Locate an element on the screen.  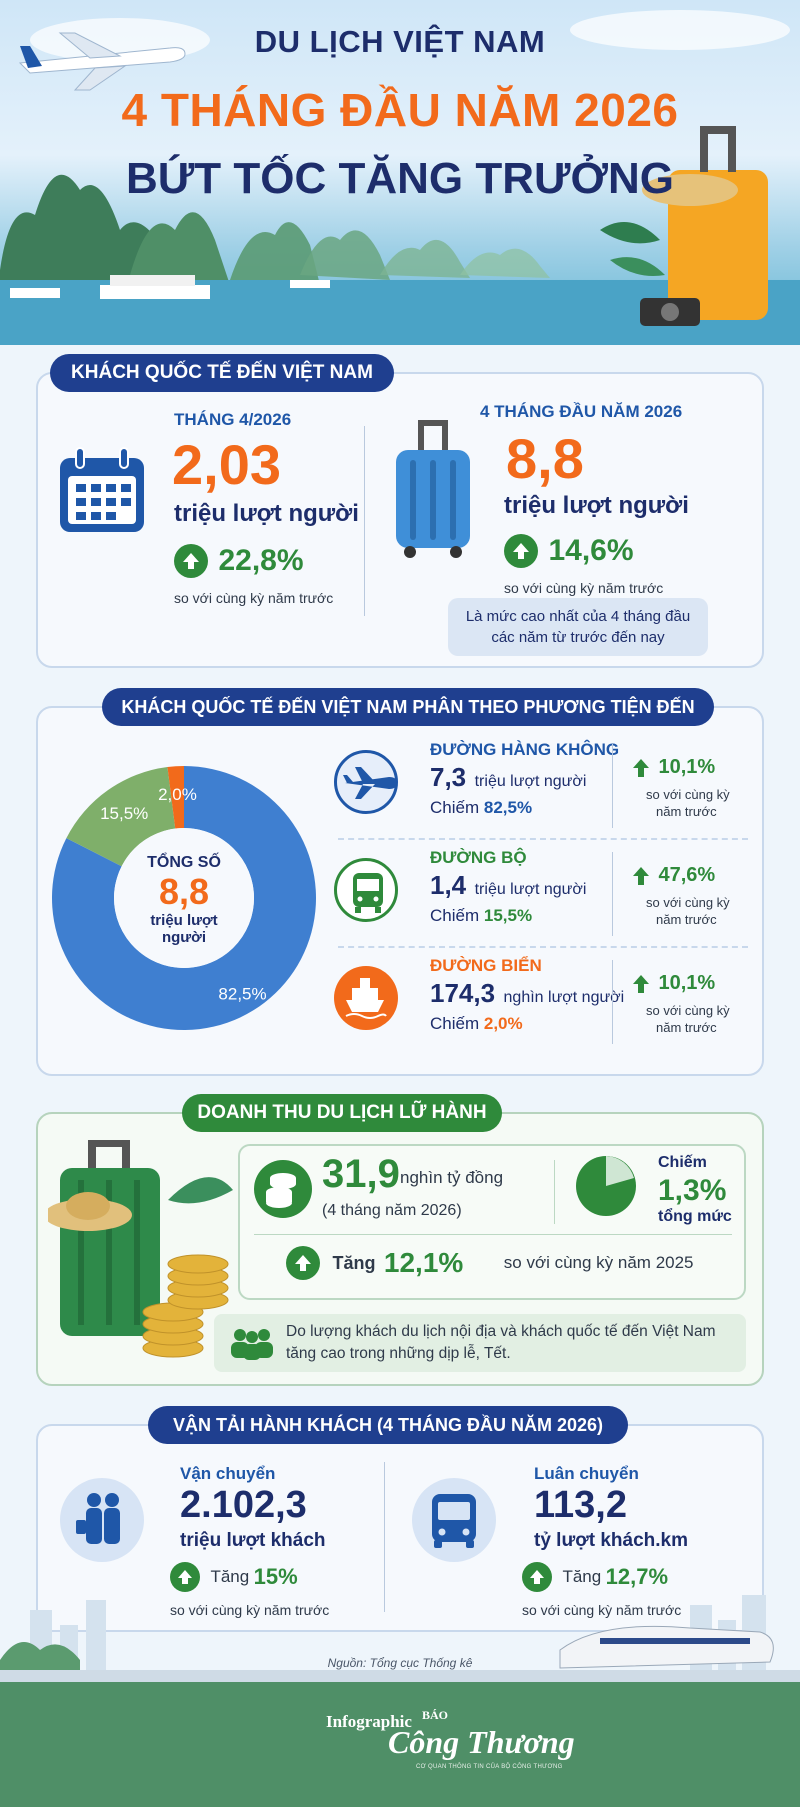
intl-right-period: 4 THÁNG ĐẦU NĂM 2026 is located at coordinates (581, 411).